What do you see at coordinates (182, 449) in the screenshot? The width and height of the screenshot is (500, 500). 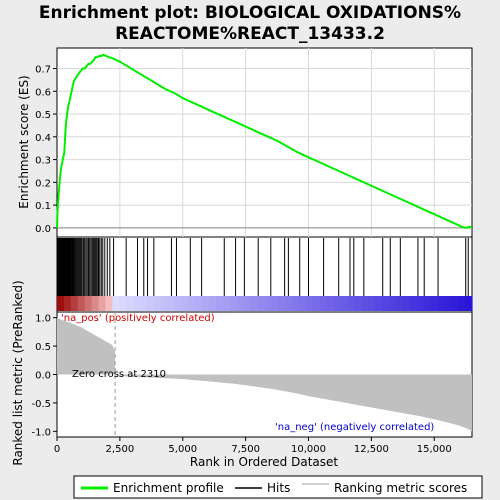 I see `x-tick-label: 5,000` at bounding box center [182, 449].